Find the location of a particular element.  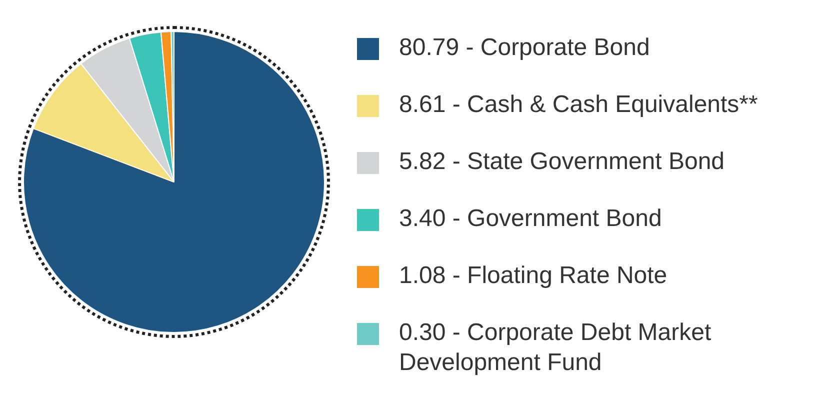

legend-label: 80.79 - Corporate Bond is located at coordinates (525, 48).